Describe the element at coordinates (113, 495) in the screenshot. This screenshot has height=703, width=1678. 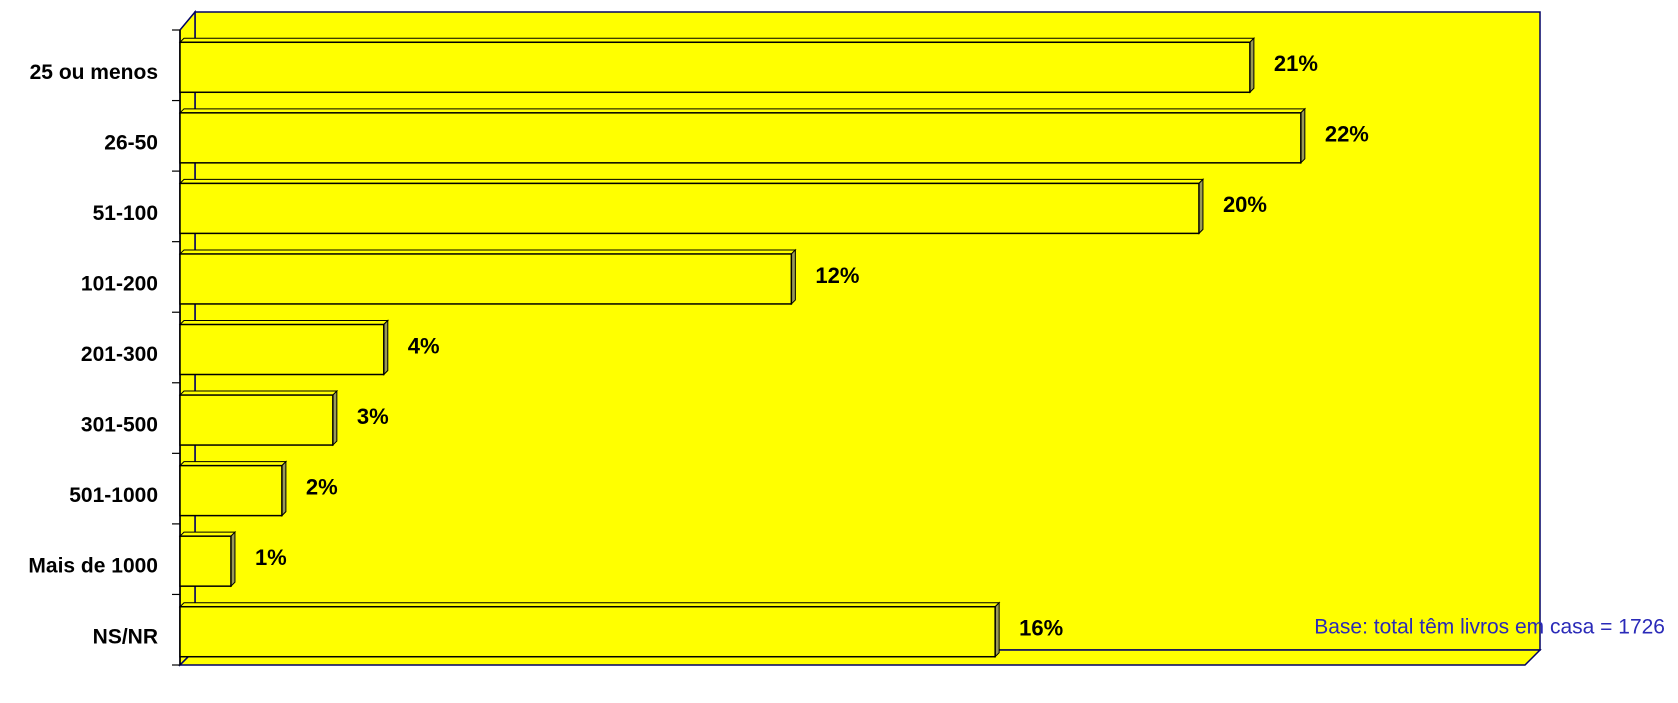
I see `y-tick-label: 501-1000` at that location.